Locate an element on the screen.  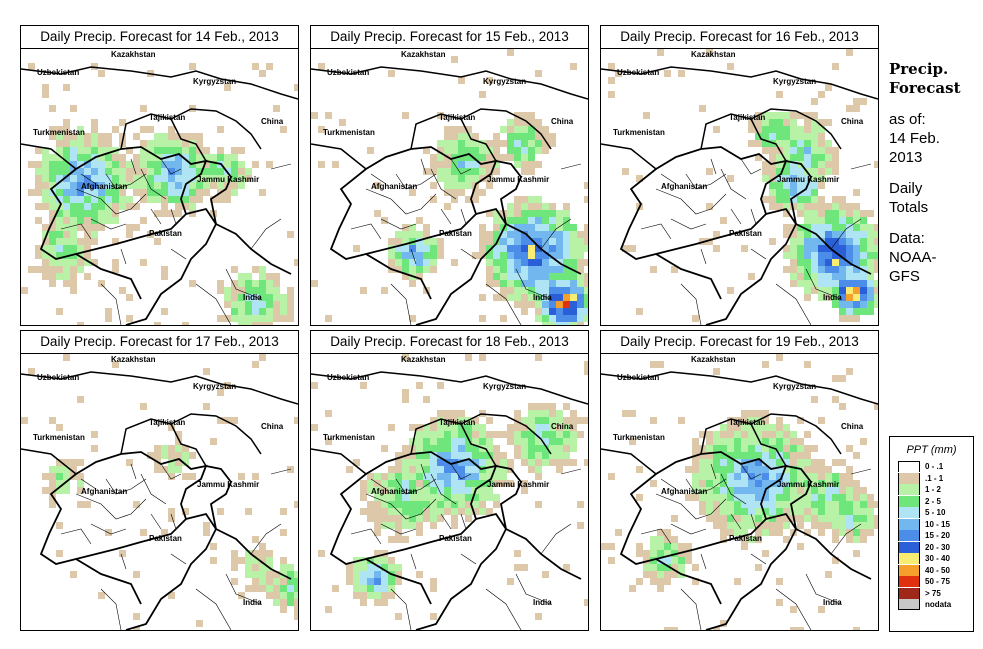
data-source-text: Data: is located at coordinates (907, 238).